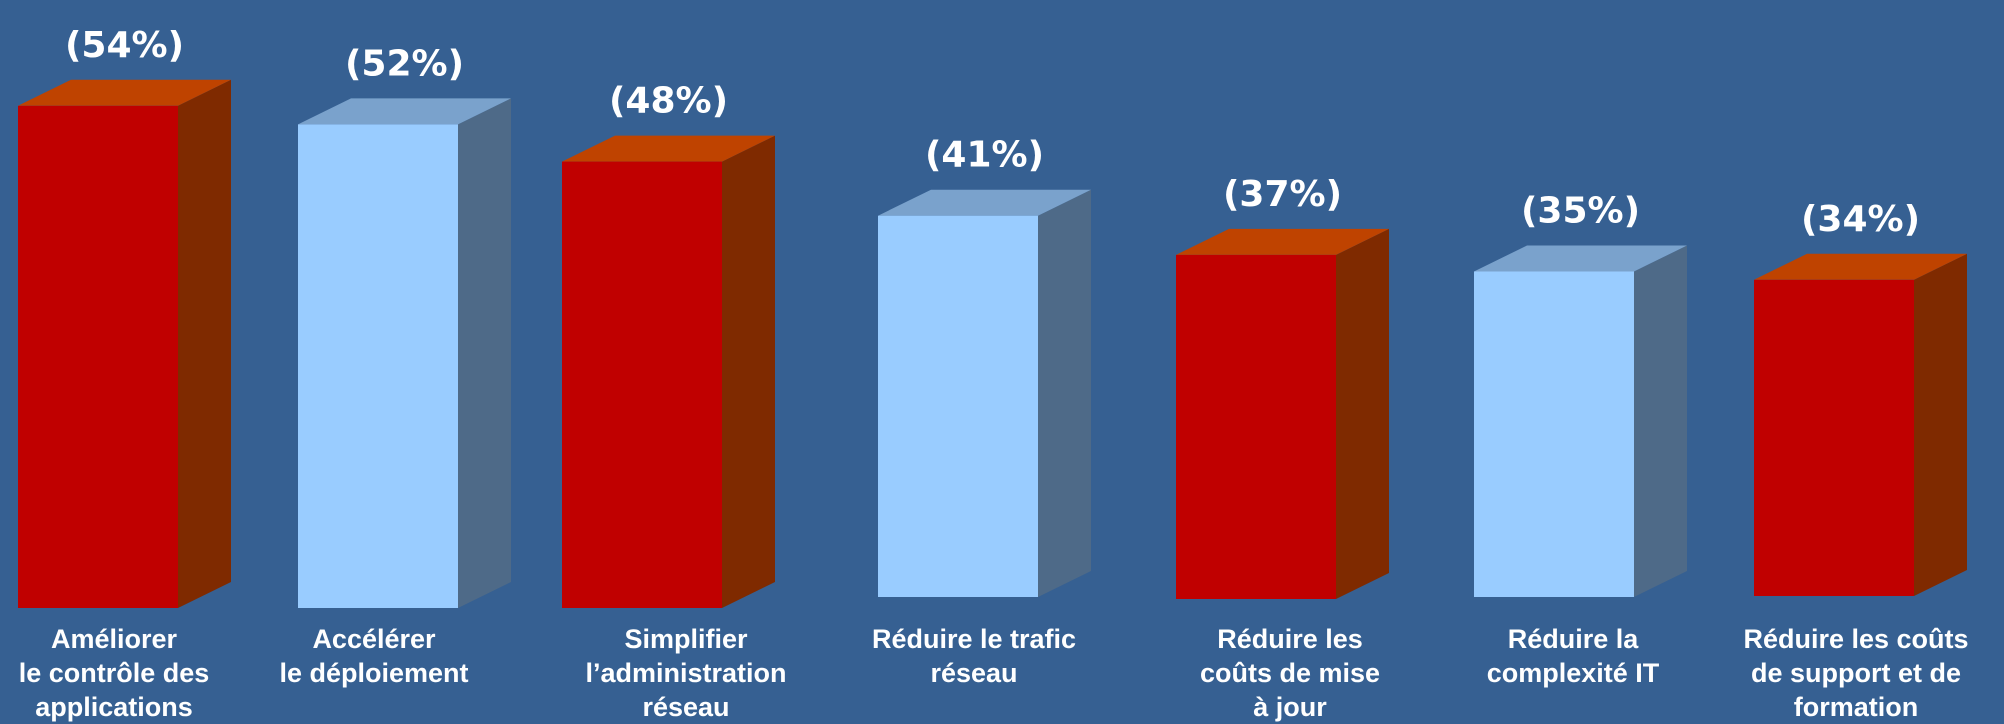 The image size is (2004, 724). What do you see at coordinates (1573, 656) in the screenshot?
I see `category-label: Réduire la complexité IT` at bounding box center [1573, 656].